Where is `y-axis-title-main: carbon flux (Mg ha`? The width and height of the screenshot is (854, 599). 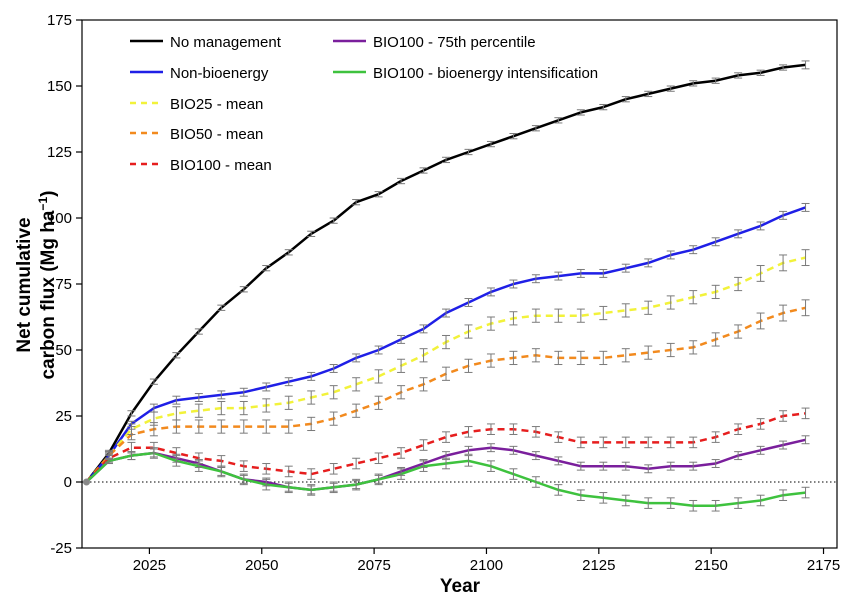
y-axis-title-main: carbon flux (Mg ha is located at coordinates (48, 294).